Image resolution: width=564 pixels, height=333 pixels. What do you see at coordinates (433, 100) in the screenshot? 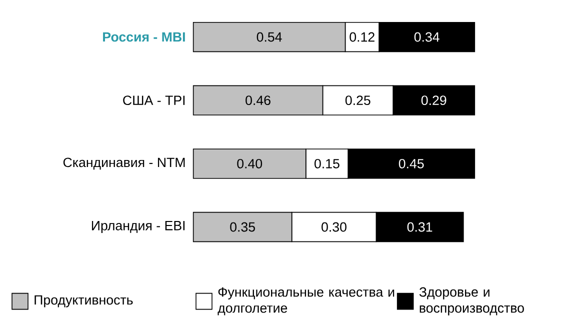
I see `data-label: 0.29` at bounding box center [433, 100].